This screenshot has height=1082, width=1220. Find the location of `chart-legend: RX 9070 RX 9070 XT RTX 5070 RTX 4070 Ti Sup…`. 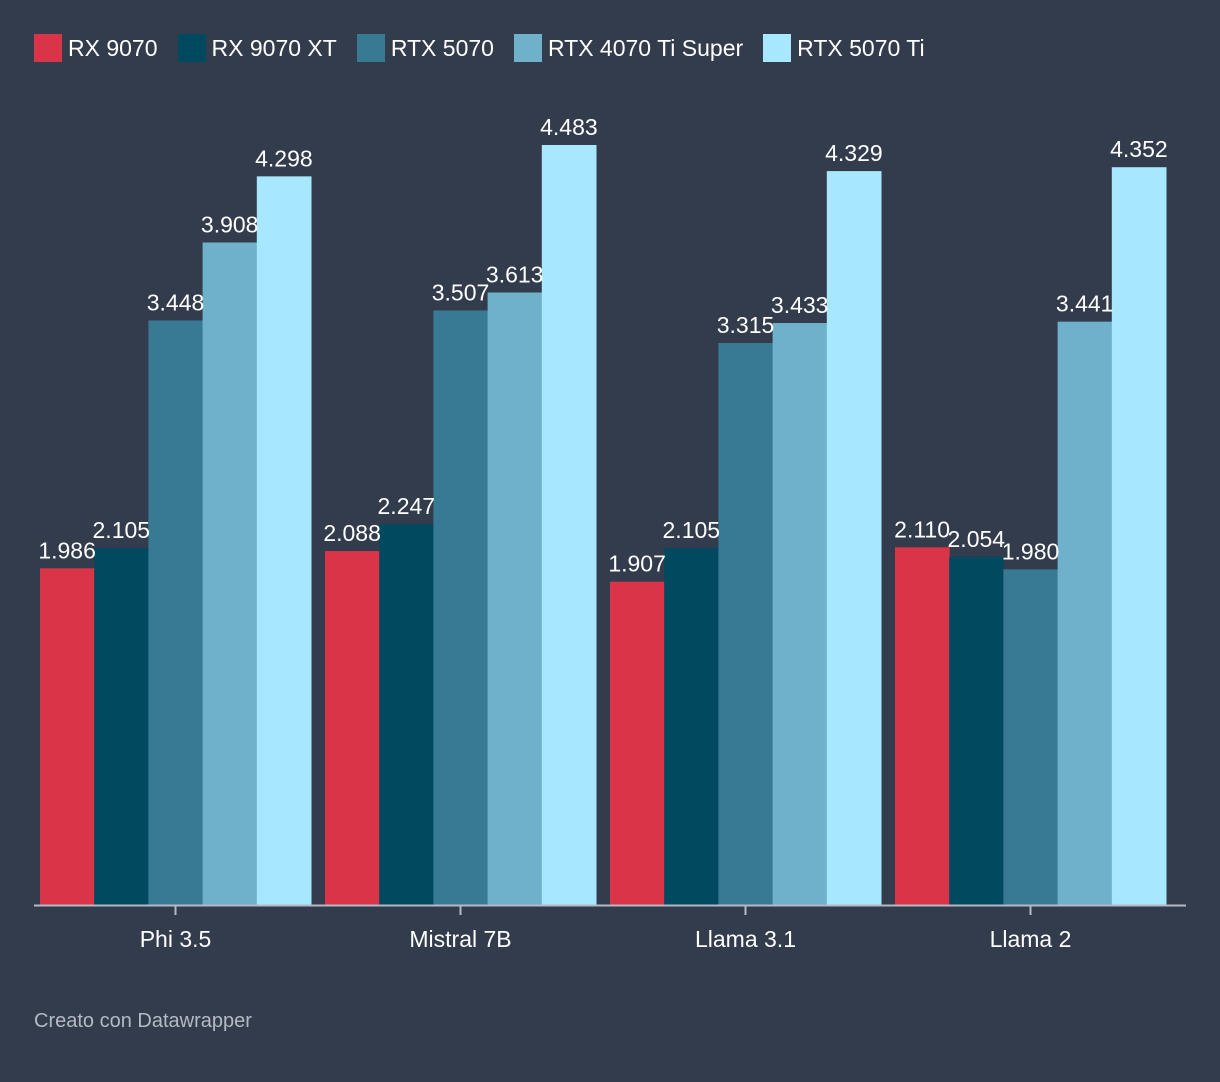

chart-legend: RX 9070 RX 9070 XT RTX 5070 RTX 4070 Ti Sup… is located at coordinates (489, 48).